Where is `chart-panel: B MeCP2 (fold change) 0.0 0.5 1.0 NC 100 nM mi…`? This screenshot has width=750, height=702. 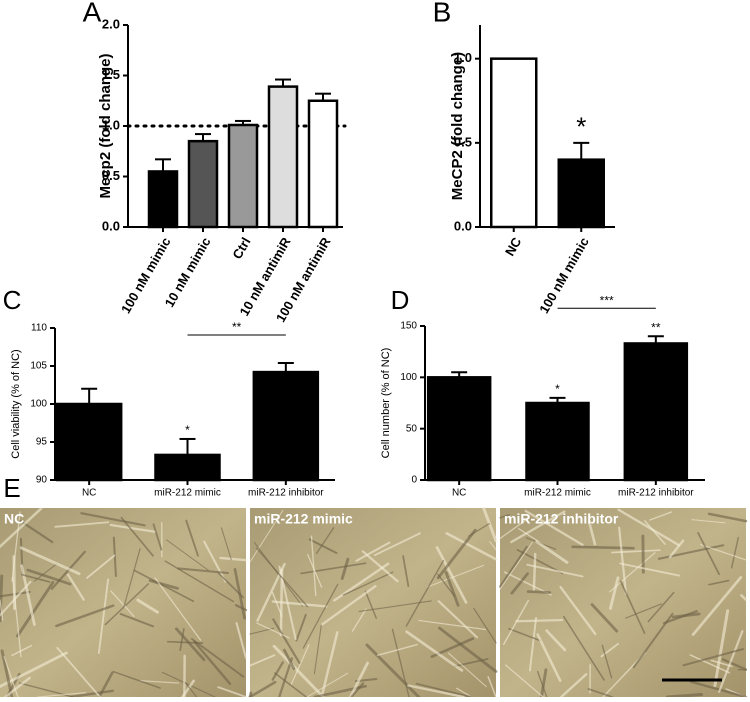 chart-panel: B MeCP2 (fold change) 0.0 0.5 1.0 NC 100 nM mi… is located at coordinates (524, 158).